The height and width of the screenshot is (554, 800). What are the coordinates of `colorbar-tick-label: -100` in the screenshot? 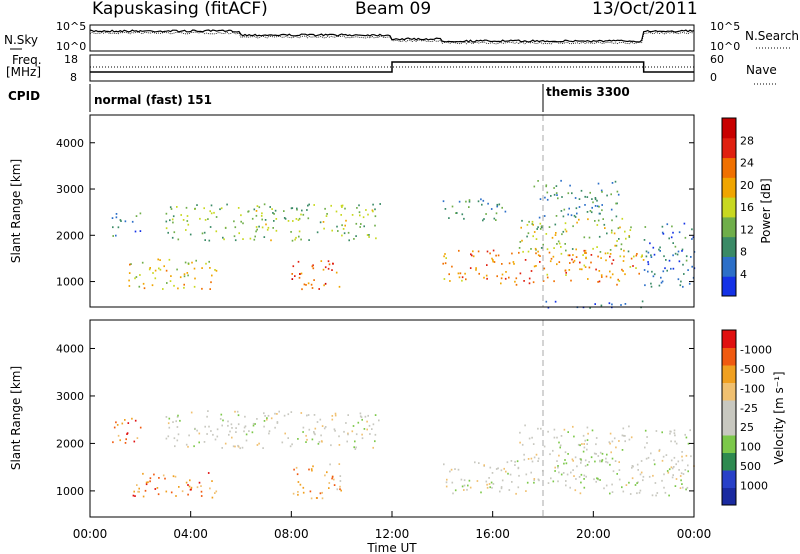 It's located at (752, 388).